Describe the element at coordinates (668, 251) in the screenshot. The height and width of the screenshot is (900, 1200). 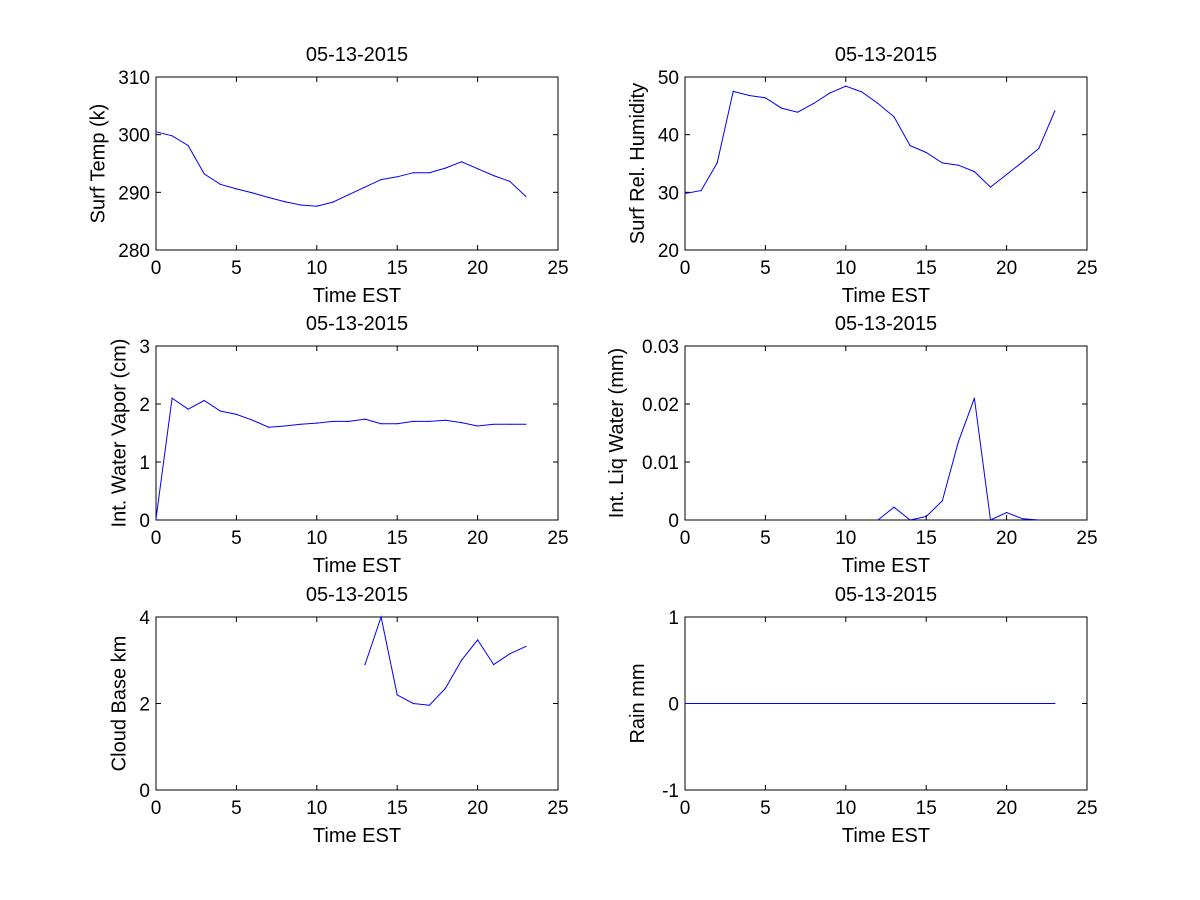
I see `y-tick-label: 20` at that location.